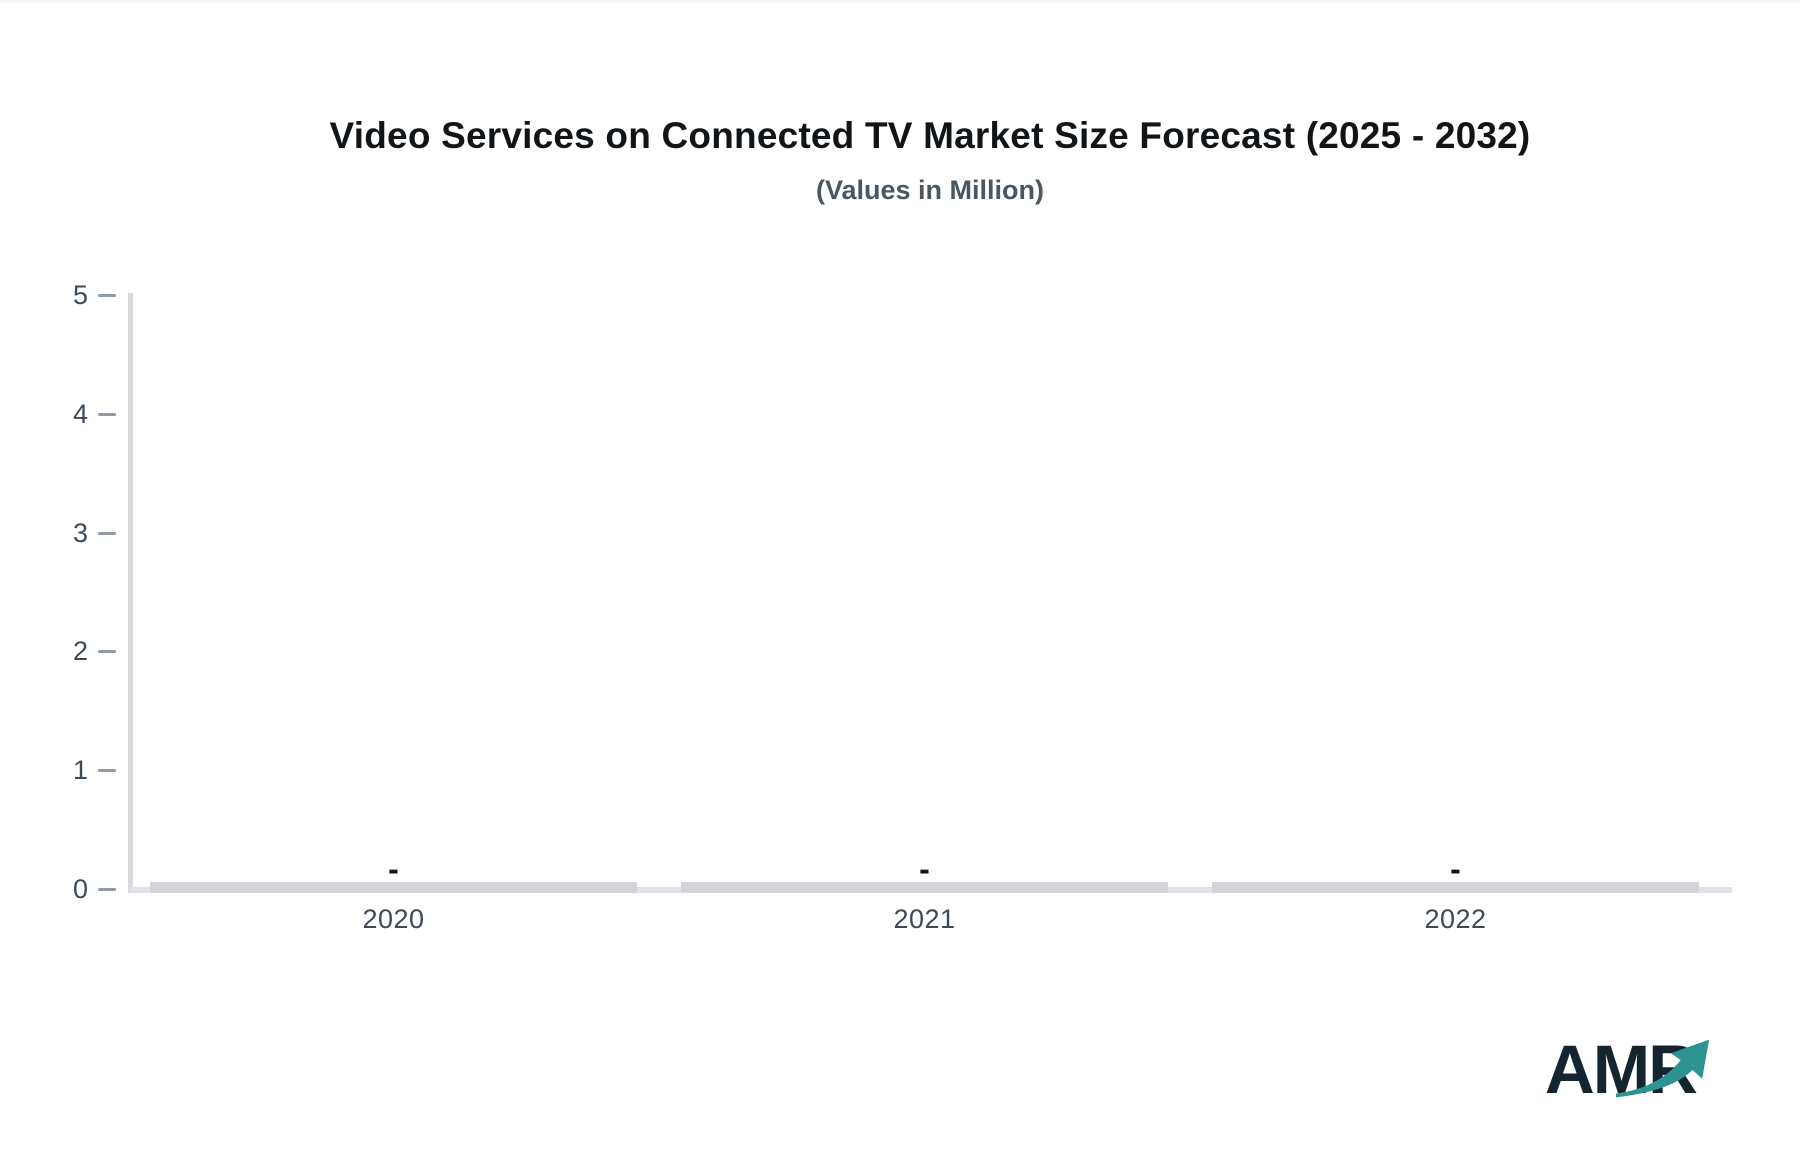 Image resolution: width=1800 pixels, height=1156 pixels. I want to click on x-axis-label: 2020, so click(393, 919).